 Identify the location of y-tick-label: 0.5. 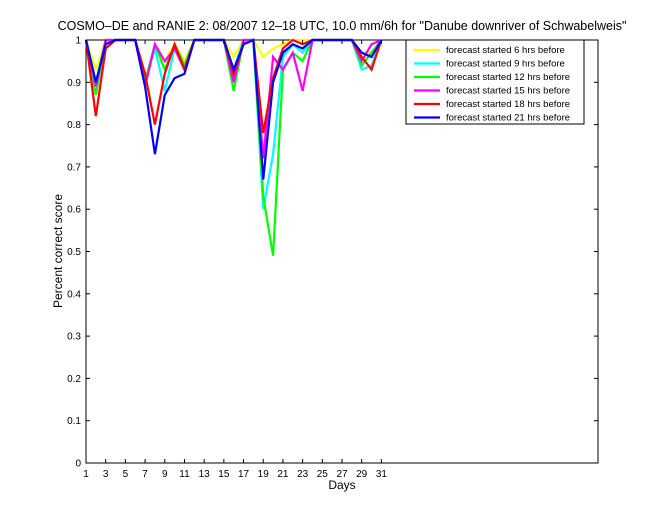
(74, 252).